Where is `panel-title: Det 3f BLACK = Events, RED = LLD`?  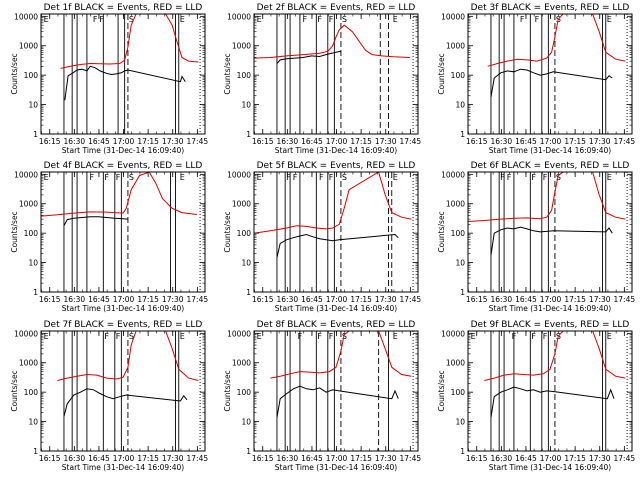
panel-title: Det 3f BLACK = Events, RED = LLD is located at coordinates (550, 8).